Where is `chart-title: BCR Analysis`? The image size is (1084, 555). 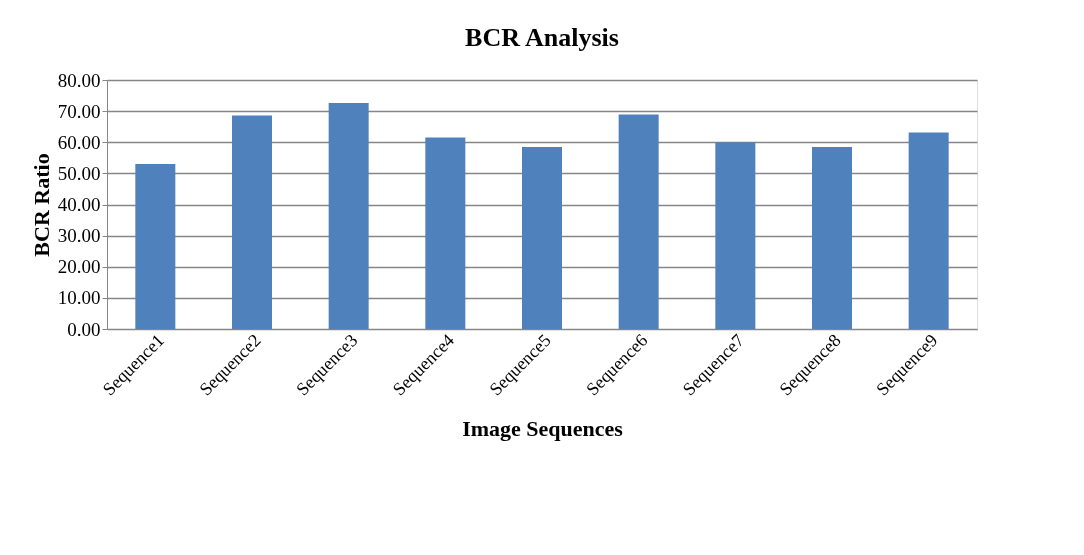
chart-title: BCR Analysis is located at coordinates (542, 37).